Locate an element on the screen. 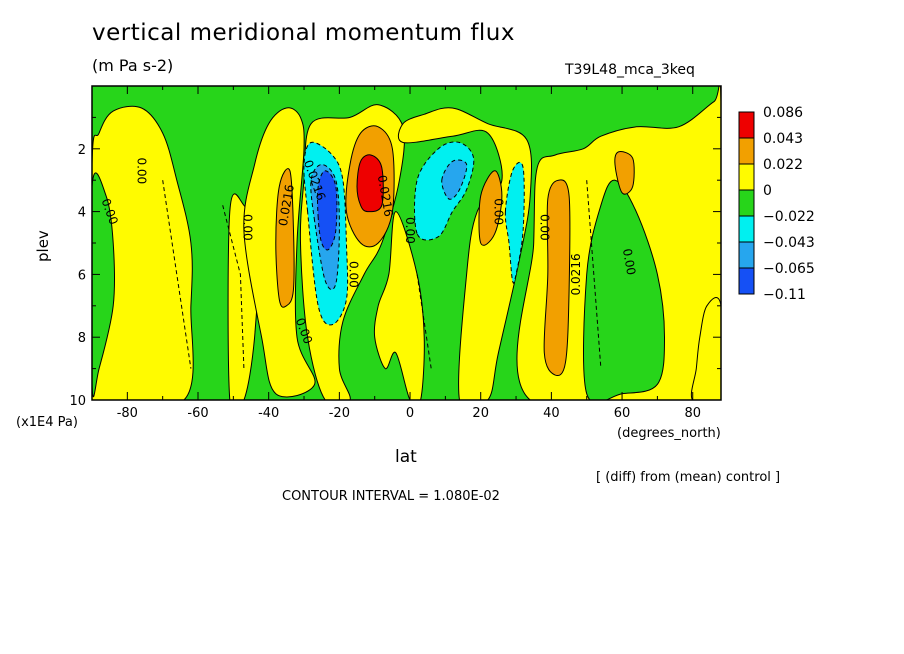 The height and width of the screenshot is (654, 904). diff-note: [ (diff) from (mean) control ] is located at coordinates (688, 477).